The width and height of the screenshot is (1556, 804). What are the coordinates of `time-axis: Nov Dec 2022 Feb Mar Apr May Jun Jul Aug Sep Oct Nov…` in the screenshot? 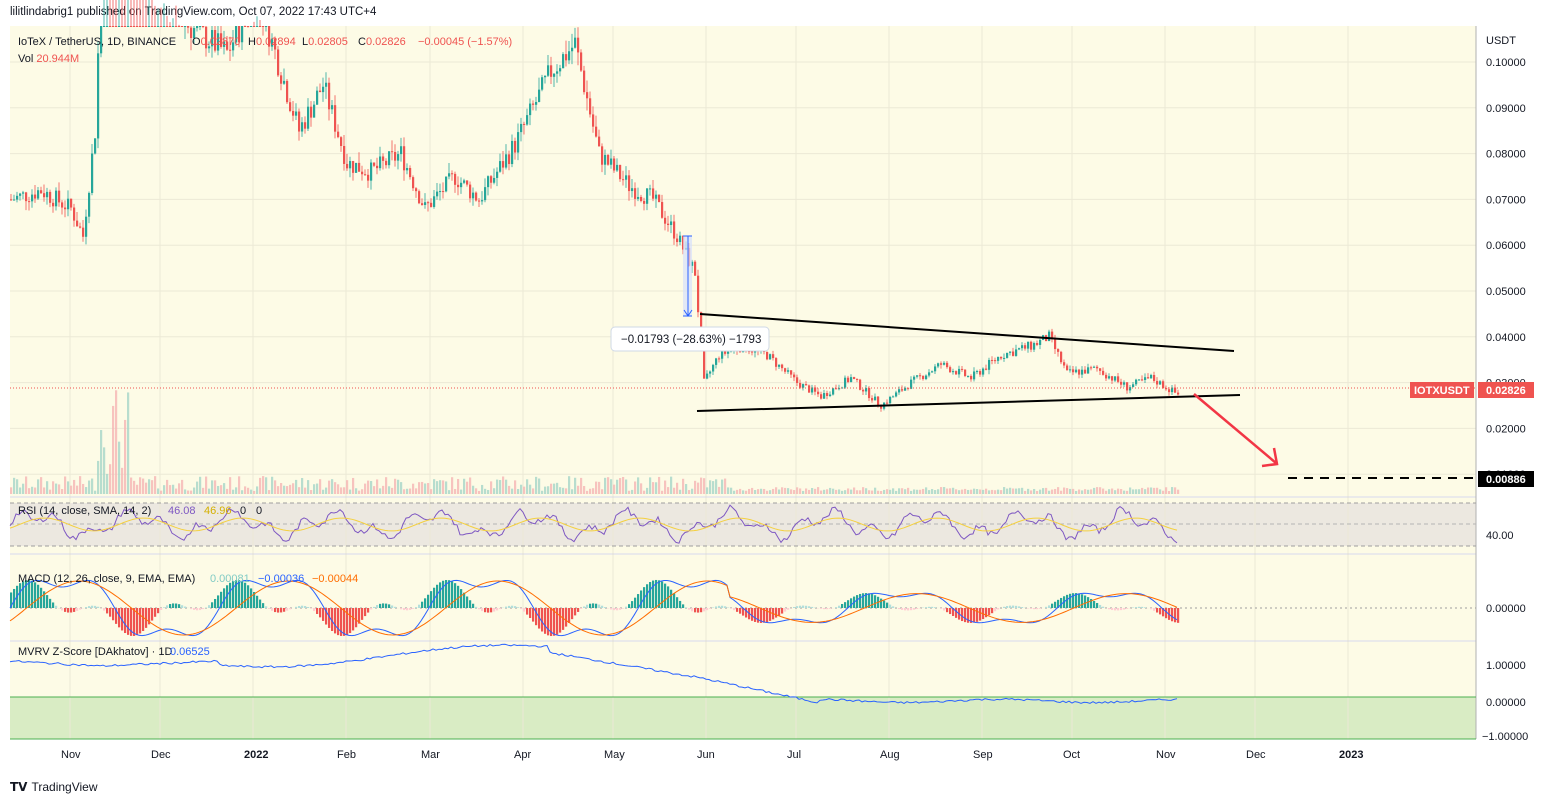 It's located at (712, 755).